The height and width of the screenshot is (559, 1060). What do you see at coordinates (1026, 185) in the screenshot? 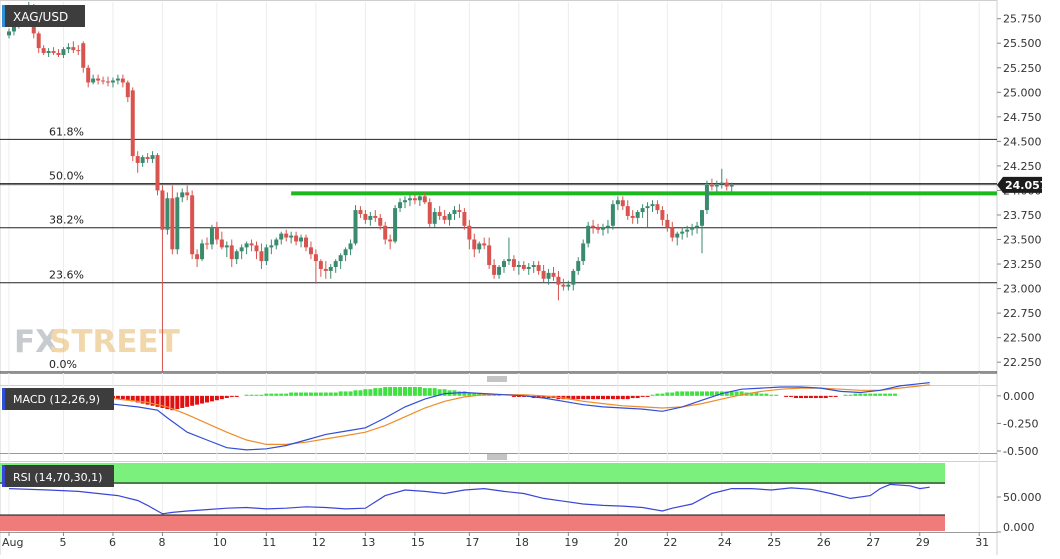
I see `current-price-label: 24.057` at bounding box center [1026, 185].